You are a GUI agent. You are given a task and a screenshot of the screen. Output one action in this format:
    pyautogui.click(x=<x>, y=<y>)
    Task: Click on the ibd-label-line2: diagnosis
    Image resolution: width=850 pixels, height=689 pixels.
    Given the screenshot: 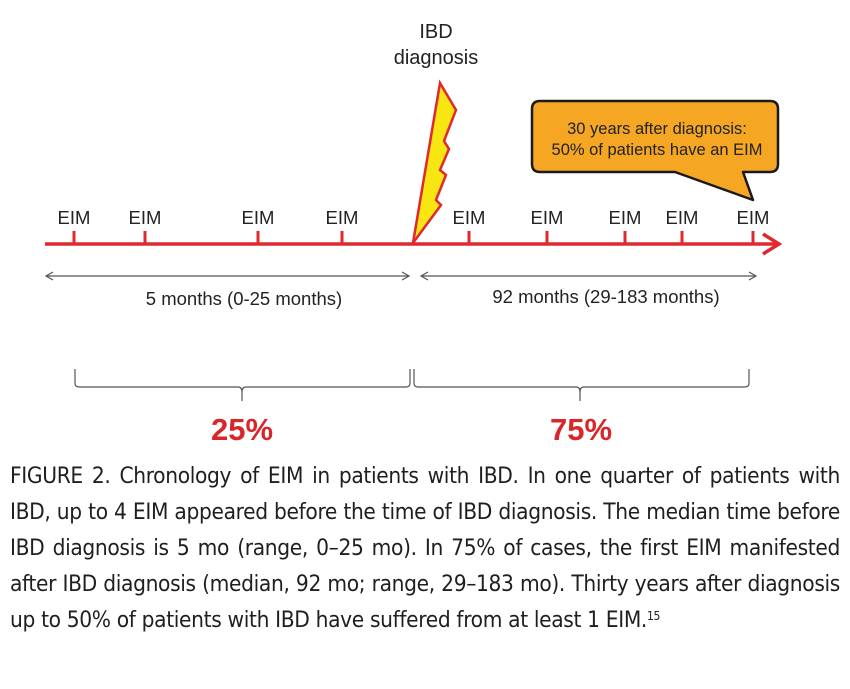 What is the action you would take?
    pyautogui.click(x=436, y=58)
    